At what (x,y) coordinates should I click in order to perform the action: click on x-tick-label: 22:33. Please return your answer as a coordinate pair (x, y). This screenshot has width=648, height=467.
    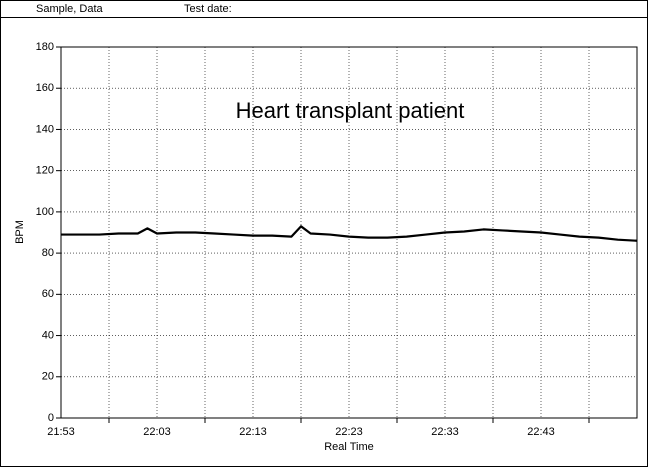
    Looking at the image, I should click on (445, 432).